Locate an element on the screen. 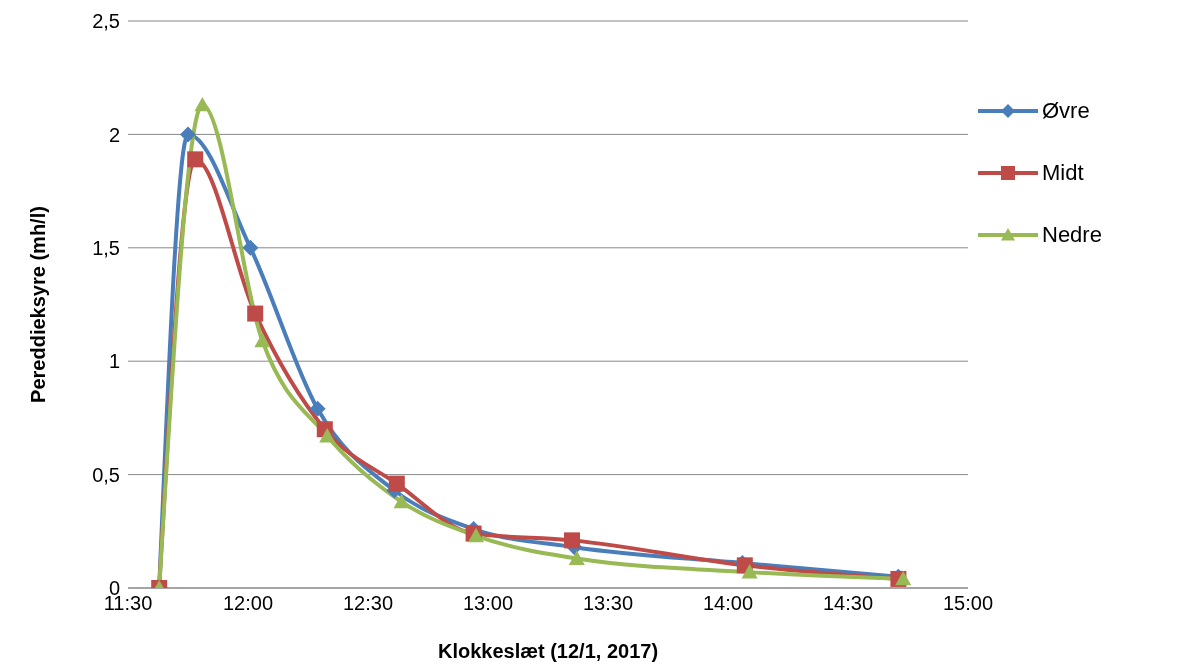  y-tick-label: 0,5 is located at coordinates (106, 474).